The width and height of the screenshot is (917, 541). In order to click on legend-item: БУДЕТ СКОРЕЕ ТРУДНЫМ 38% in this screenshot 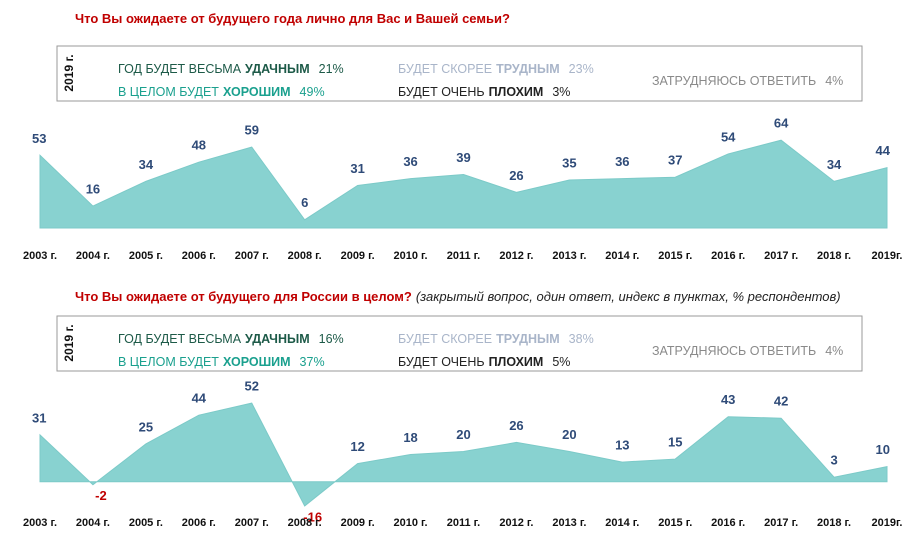, I will do `click(496, 339)`.